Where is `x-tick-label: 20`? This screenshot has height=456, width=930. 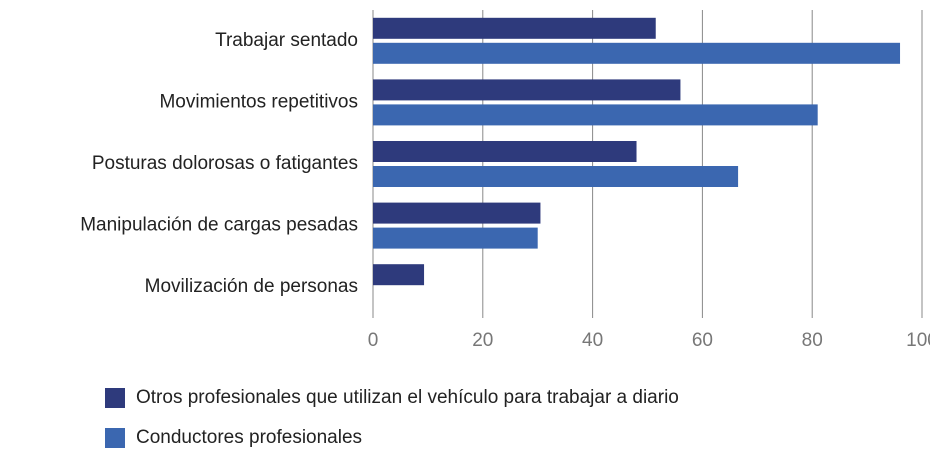
x-tick-label: 20 is located at coordinates (482, 340).